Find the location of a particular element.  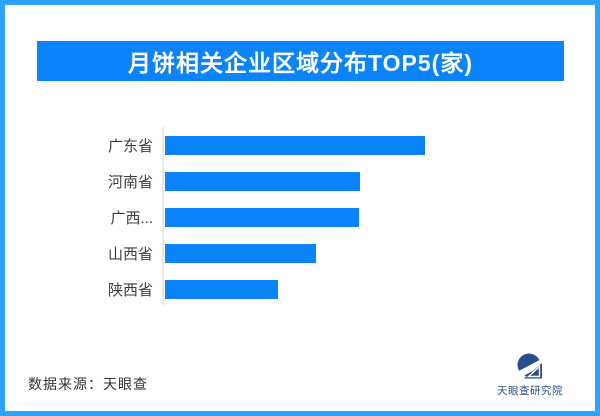

category-label: 广东省 is located at coordinates (130, 146).